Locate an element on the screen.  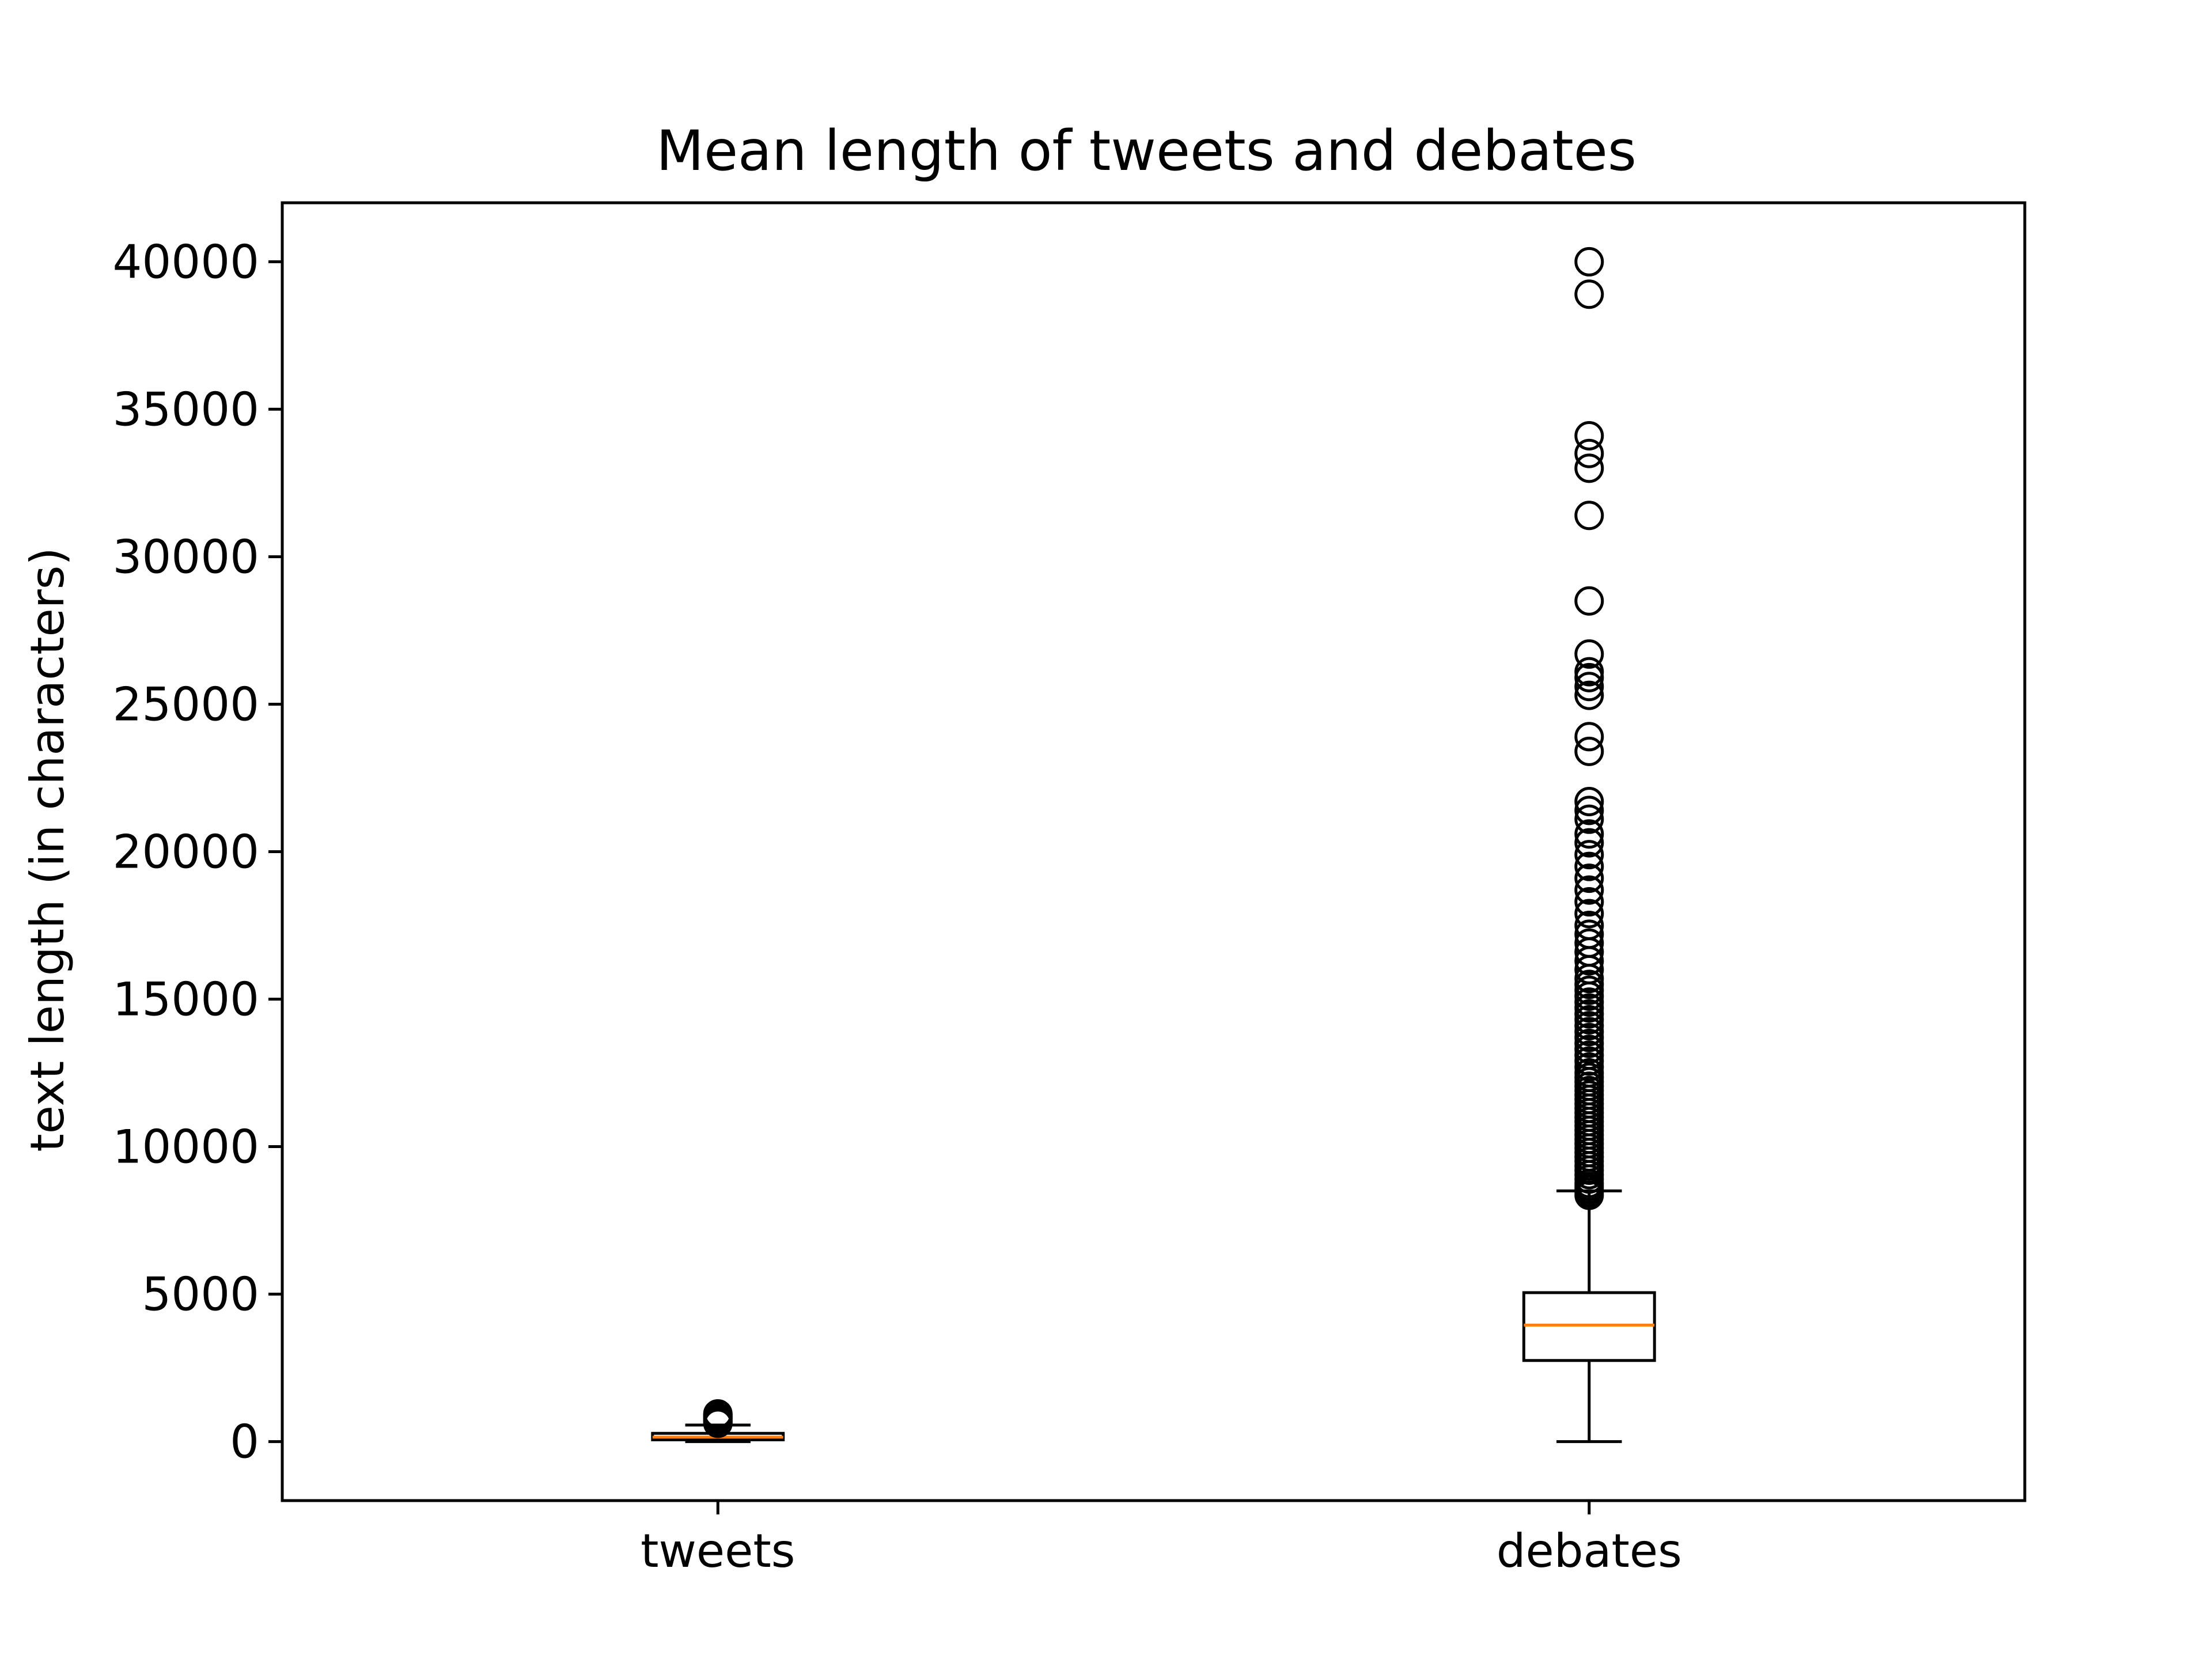
y-tick-label: 25000 is located at coordinates (186, 704).